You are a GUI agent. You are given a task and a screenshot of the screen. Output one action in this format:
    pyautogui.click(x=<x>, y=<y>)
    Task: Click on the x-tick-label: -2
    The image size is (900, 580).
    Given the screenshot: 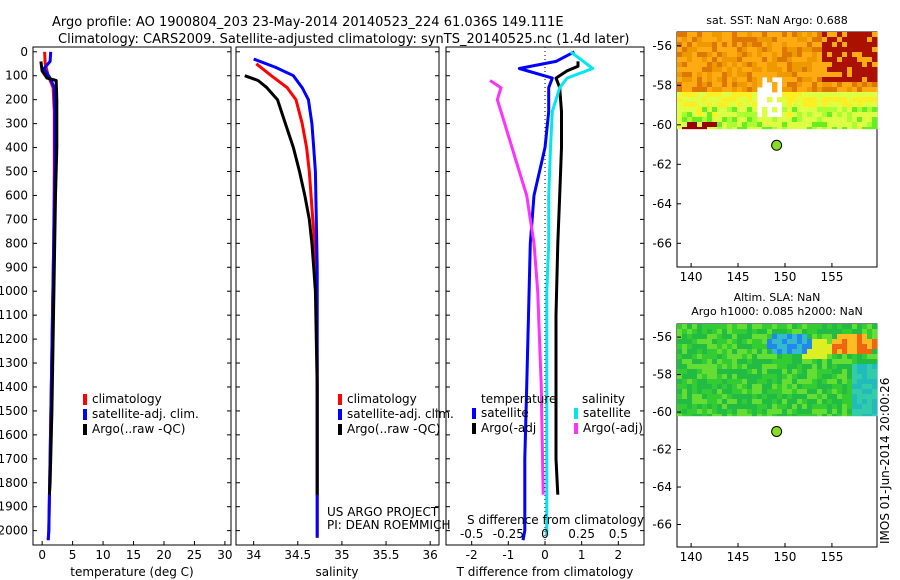 What is the action you would take?
    pyautogui.click(x=472, y=555)
    